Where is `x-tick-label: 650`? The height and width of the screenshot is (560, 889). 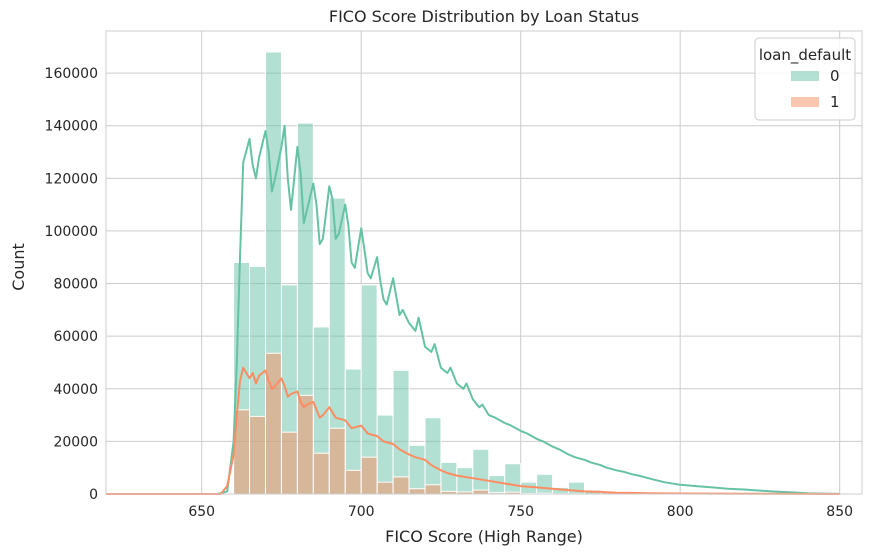
x-tick-label: 650 is located at coordinates (201, 512).